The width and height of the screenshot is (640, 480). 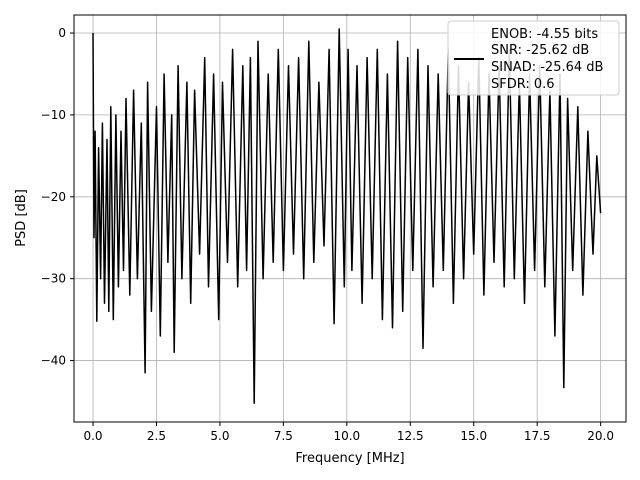 I want to click on legend-sinad: SINAD: -25.64 dB, so click(x=547, y=67).